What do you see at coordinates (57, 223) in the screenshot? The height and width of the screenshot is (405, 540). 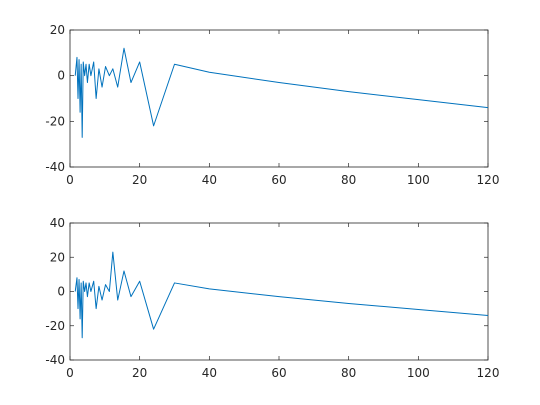 I see `bottom-y-tick-label: 40` at bounding box center [57, 223].